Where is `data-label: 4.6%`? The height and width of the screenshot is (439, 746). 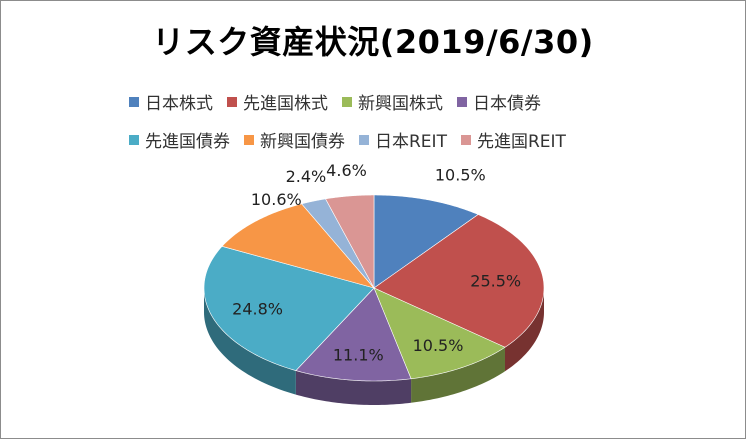
data-label: 4.6% is located at coordinates (346, 170).